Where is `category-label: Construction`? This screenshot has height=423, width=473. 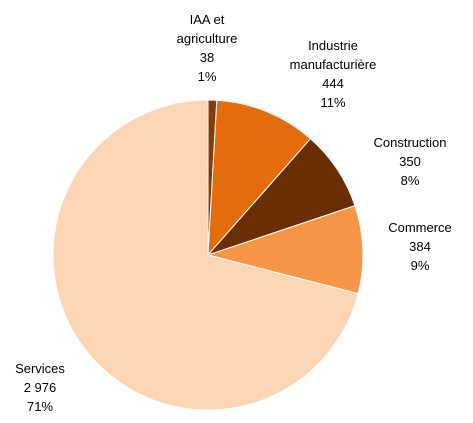
category-label: Construction is located at coordinates (410, 142).